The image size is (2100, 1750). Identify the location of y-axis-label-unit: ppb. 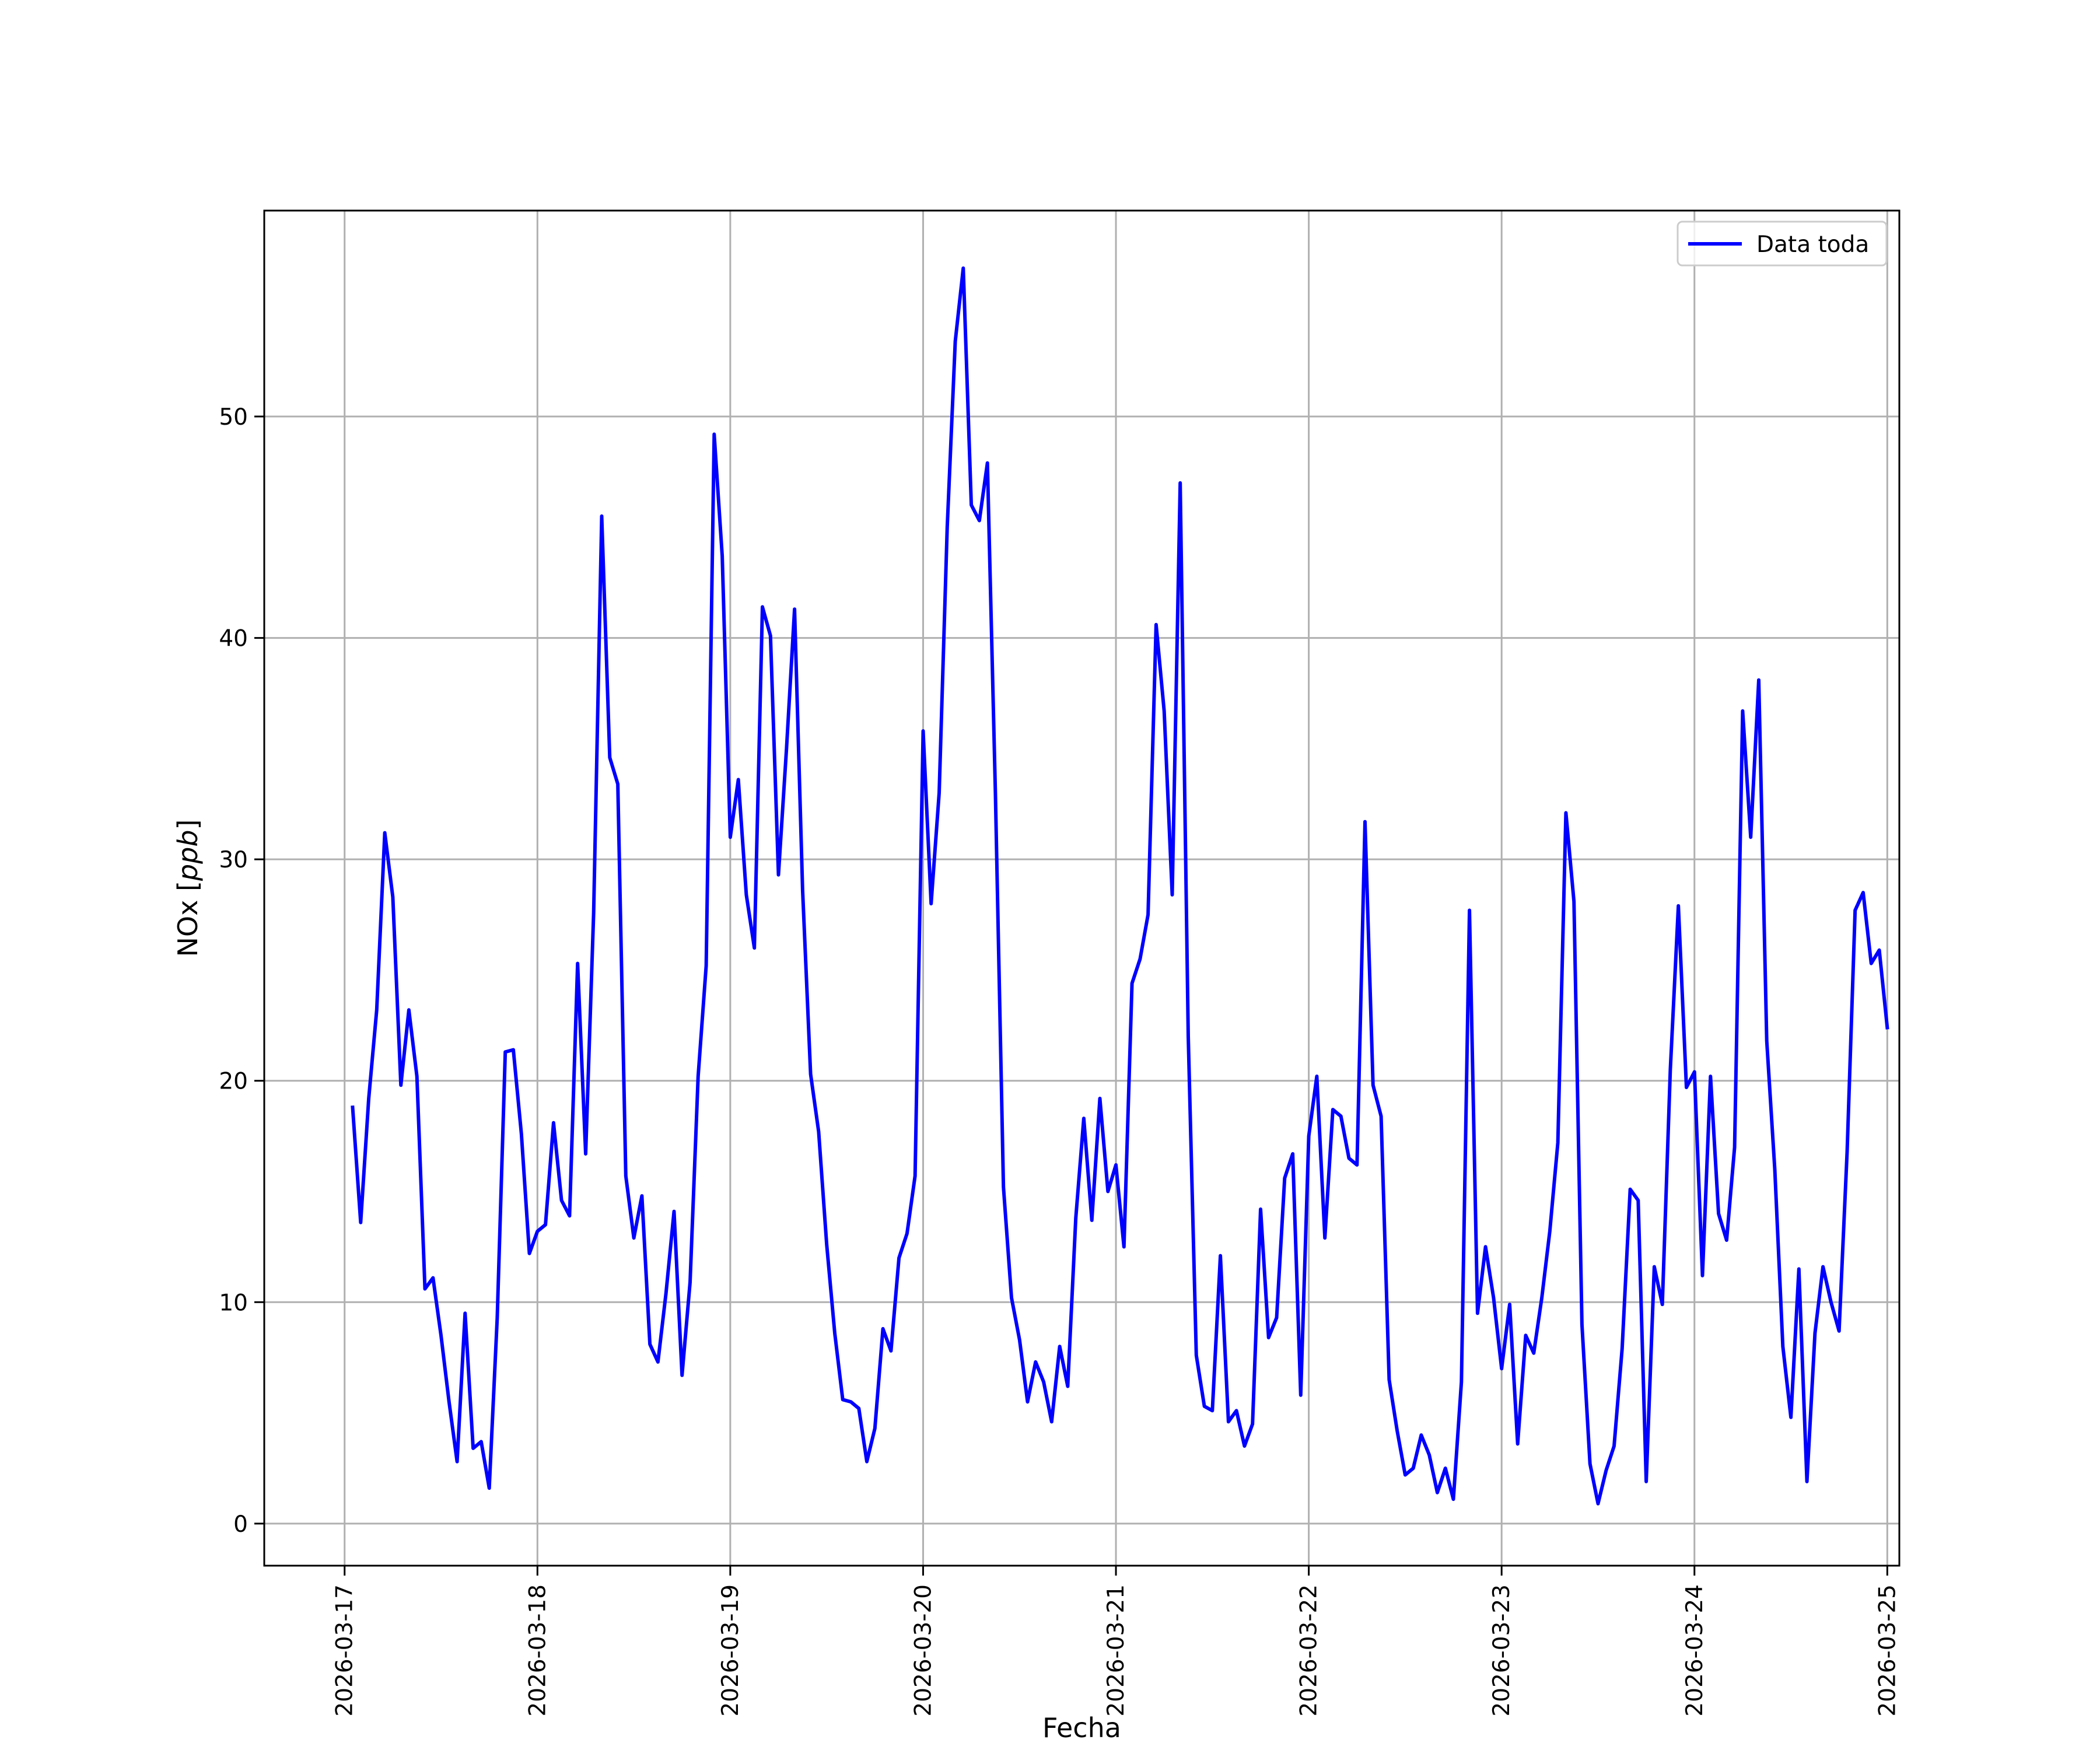
(188, 855).